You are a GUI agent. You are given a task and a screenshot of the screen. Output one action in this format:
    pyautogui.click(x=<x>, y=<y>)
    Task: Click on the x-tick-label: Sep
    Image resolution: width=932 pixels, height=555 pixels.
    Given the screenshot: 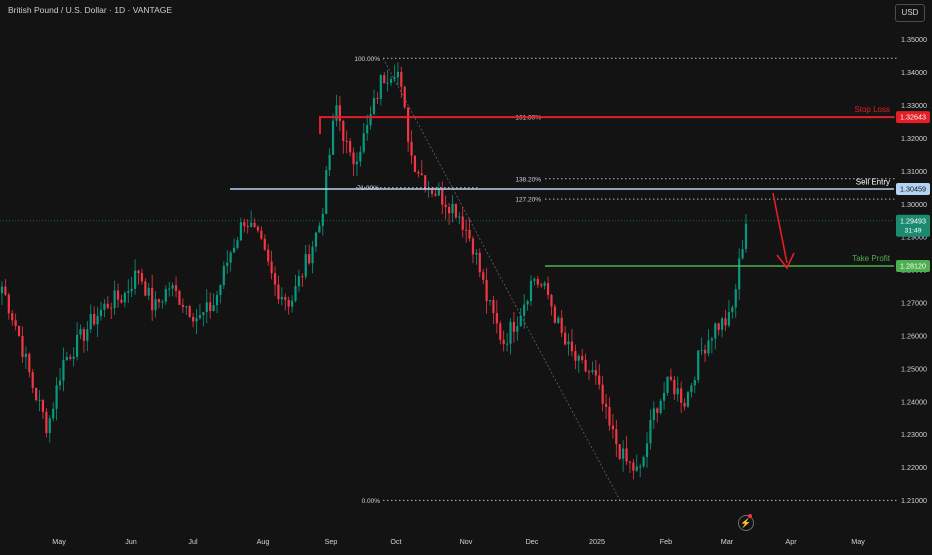 What is the action you would take?
    pyautogui.click(x=331, y=541)
    